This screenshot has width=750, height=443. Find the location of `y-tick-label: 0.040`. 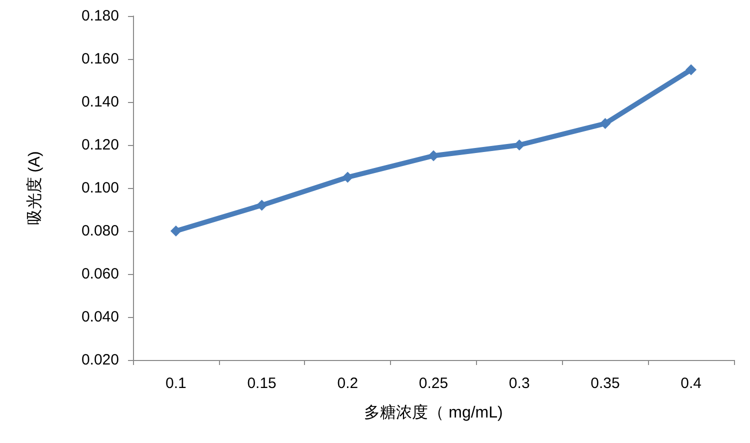

y-tick-label: 0.040 is located at coordinates (100, 317).